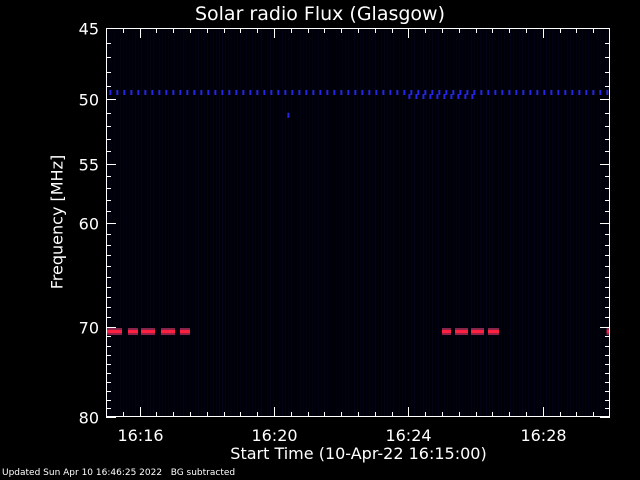 The image size is (640, 480). I want to click on y-tick-label: 60, so click(89, 224).